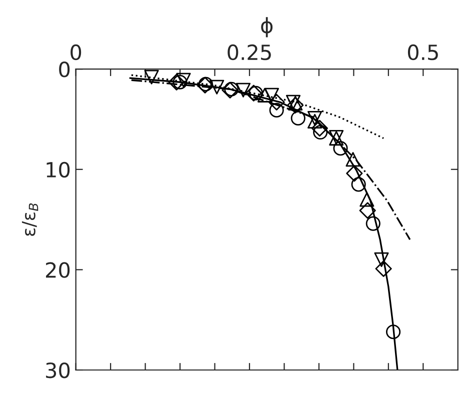 This screenshot has height=397, width=474. What do you see at coordinates (423, 52) in the screenshot?
I see `x-tick-label: 0.5` at bounding box center [423, 52].